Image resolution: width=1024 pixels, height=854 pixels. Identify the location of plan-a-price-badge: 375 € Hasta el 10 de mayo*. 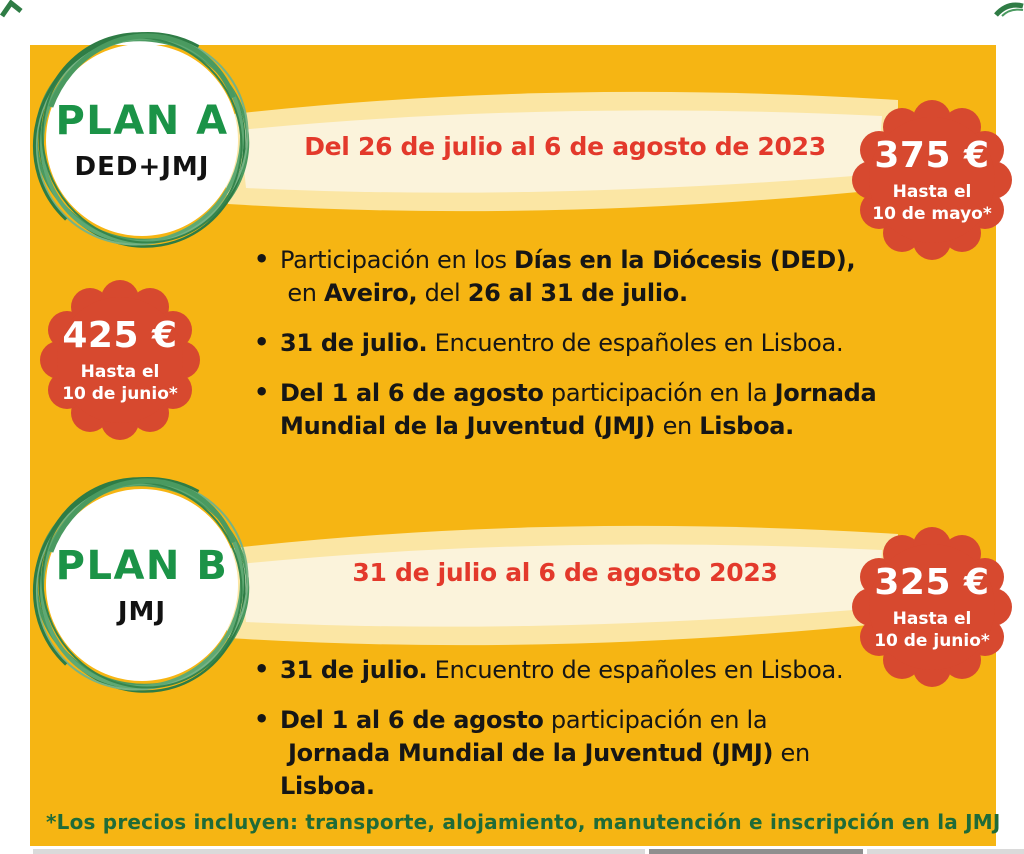
(932, 180).